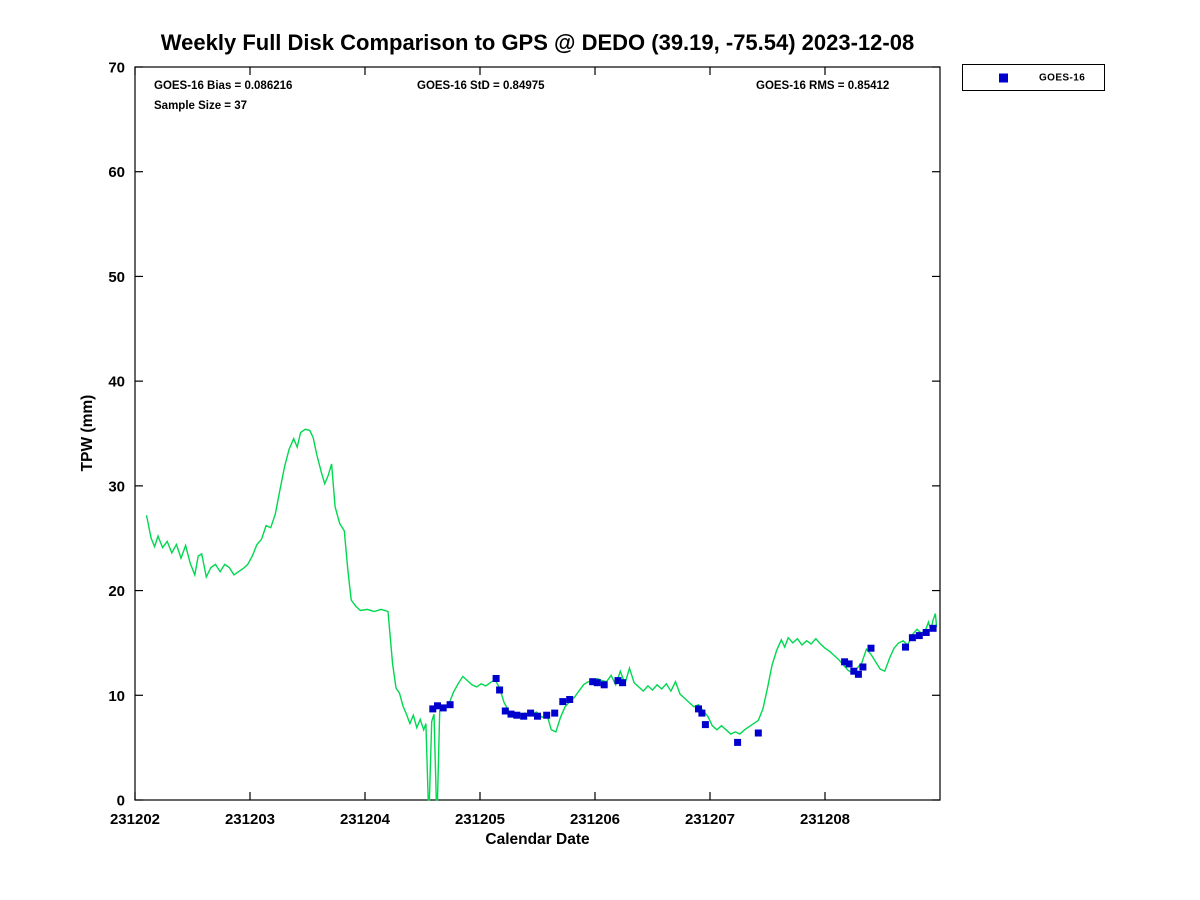  I want to click on legend-label: GOES-16, so click(1062, 77).